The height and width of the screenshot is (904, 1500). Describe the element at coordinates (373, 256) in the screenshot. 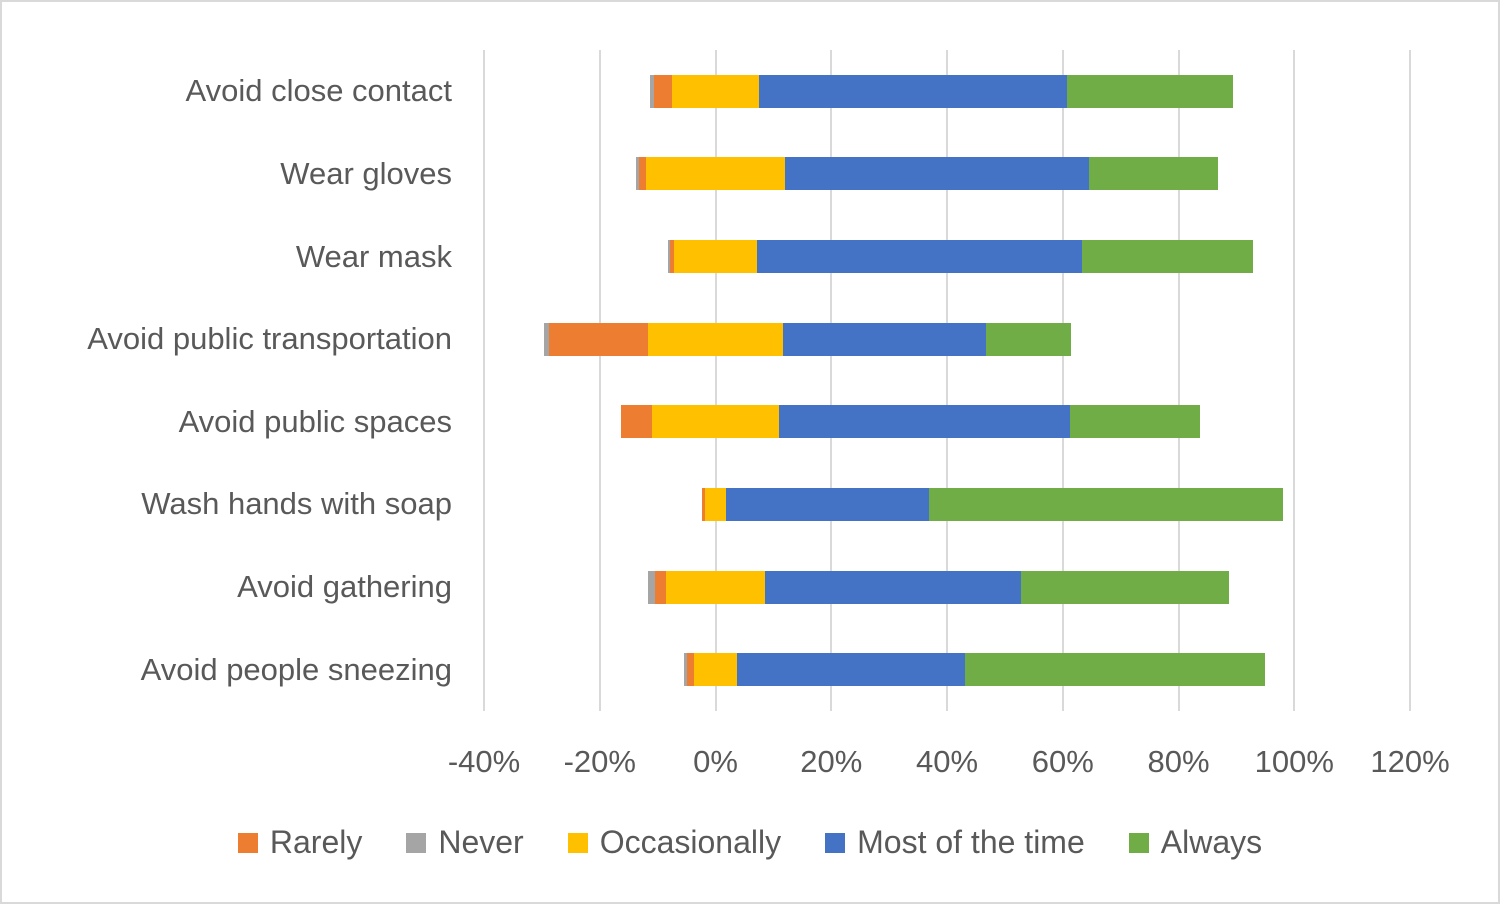

I see `category-label-wear-mask: Wear mask` at that location.